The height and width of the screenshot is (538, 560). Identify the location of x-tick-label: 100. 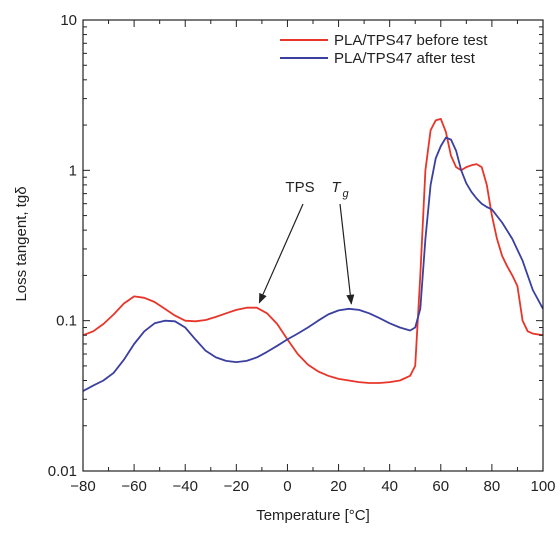
(542, 486).